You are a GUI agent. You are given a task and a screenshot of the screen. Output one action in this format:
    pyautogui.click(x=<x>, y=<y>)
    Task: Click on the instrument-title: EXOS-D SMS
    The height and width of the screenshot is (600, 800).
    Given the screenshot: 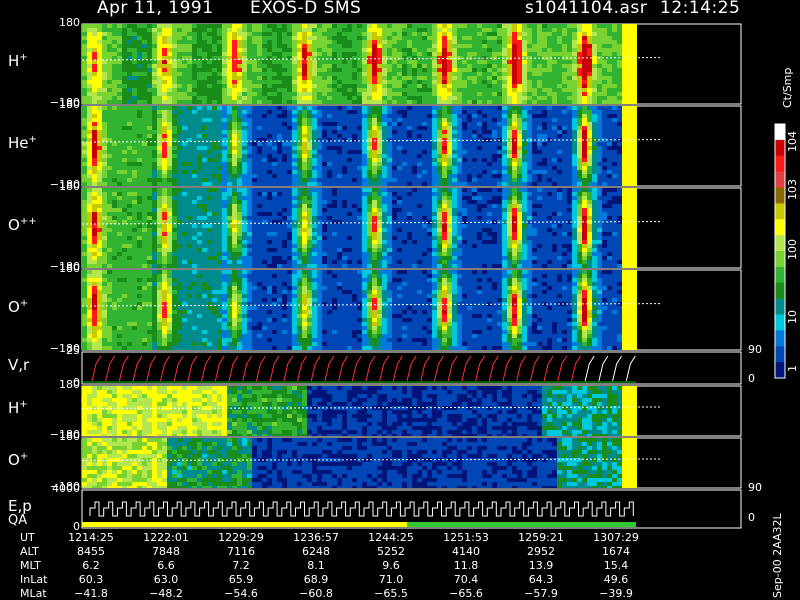 What is the action you would take?
    pyautogui.click(x=306, y=9)
    